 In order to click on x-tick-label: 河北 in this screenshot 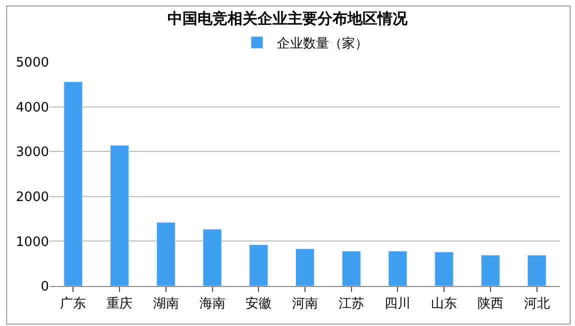, I will do `click(537, 304)`.